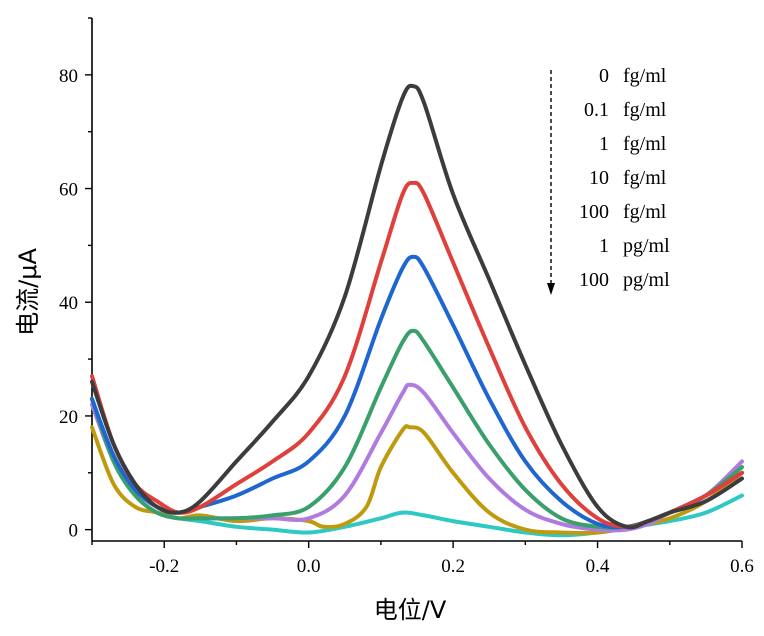  I want to click on x-axis-title: 电位/V, so click(410, 610).